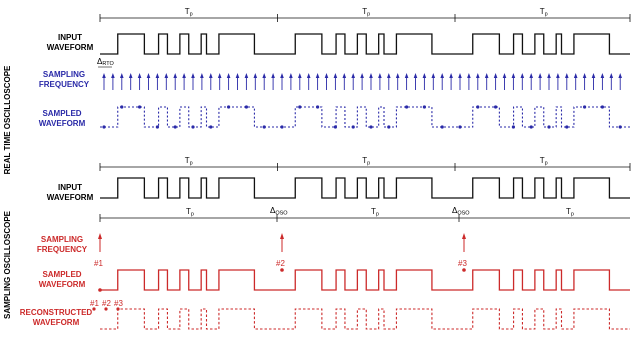  I want to click on svg-text: SAMPLED, so click(61, 113).